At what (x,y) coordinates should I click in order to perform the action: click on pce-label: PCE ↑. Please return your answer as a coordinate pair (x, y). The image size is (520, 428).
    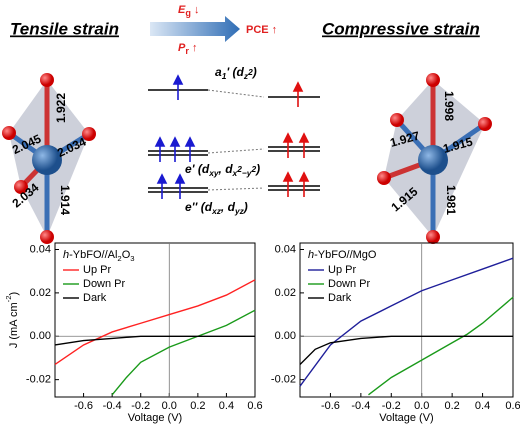
    Looking at the image, I should click on (261, 30).